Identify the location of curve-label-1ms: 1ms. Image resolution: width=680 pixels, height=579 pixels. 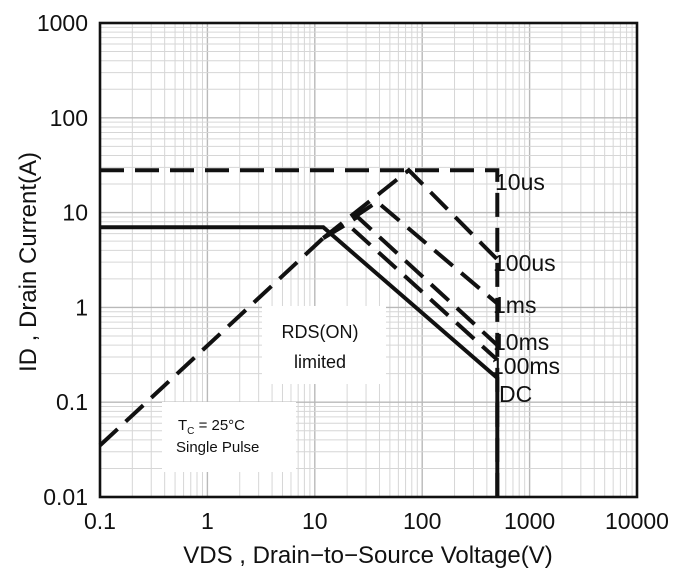
(514, 305).